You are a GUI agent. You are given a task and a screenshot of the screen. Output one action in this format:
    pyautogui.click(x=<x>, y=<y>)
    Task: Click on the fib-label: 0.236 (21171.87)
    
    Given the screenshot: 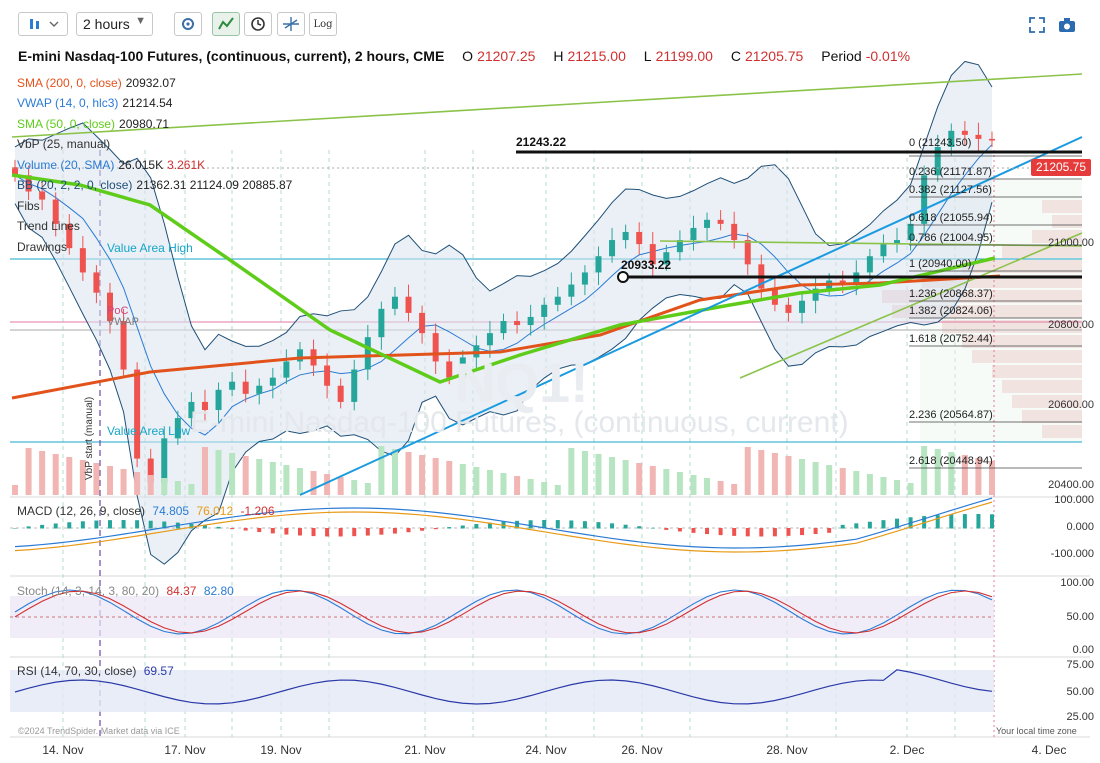 What is the action you would take?
    pyautogui.click(x=950, y=172)
    